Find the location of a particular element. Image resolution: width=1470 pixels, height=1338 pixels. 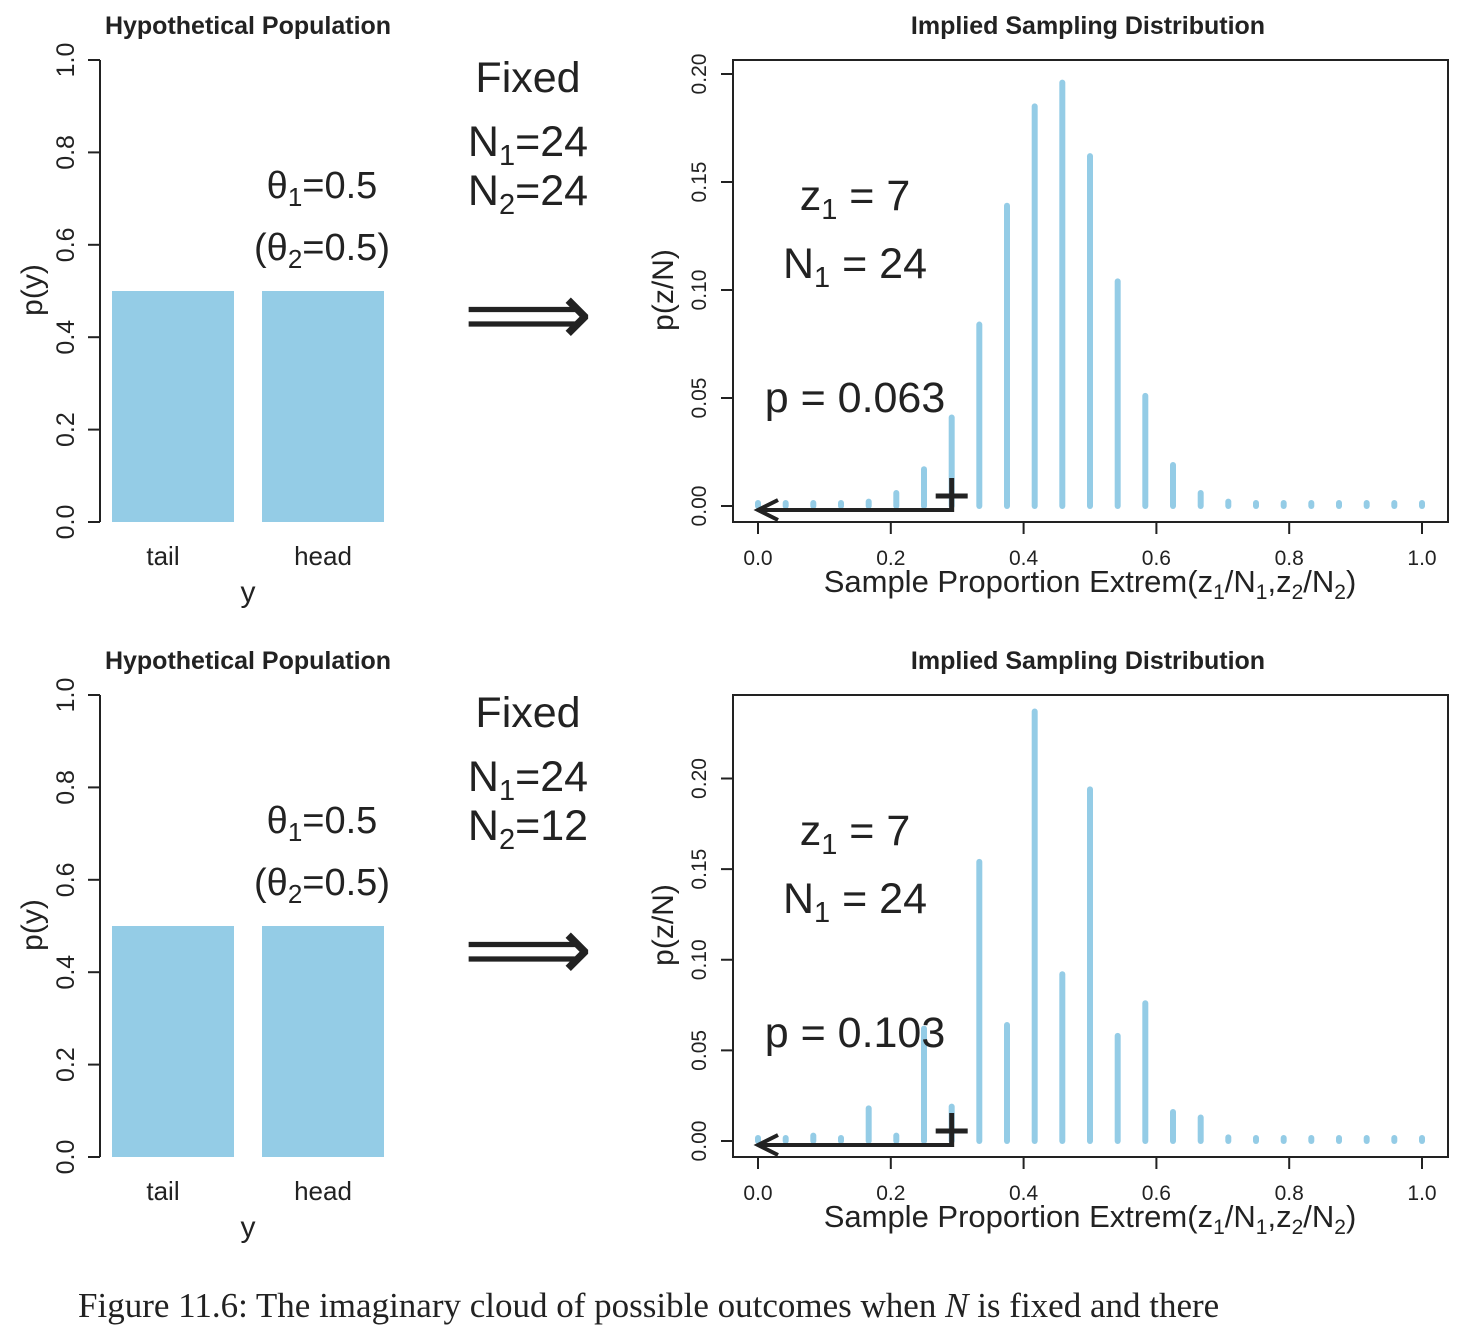

n2-label-1: N2=12 is located at coordinates (528, 829).